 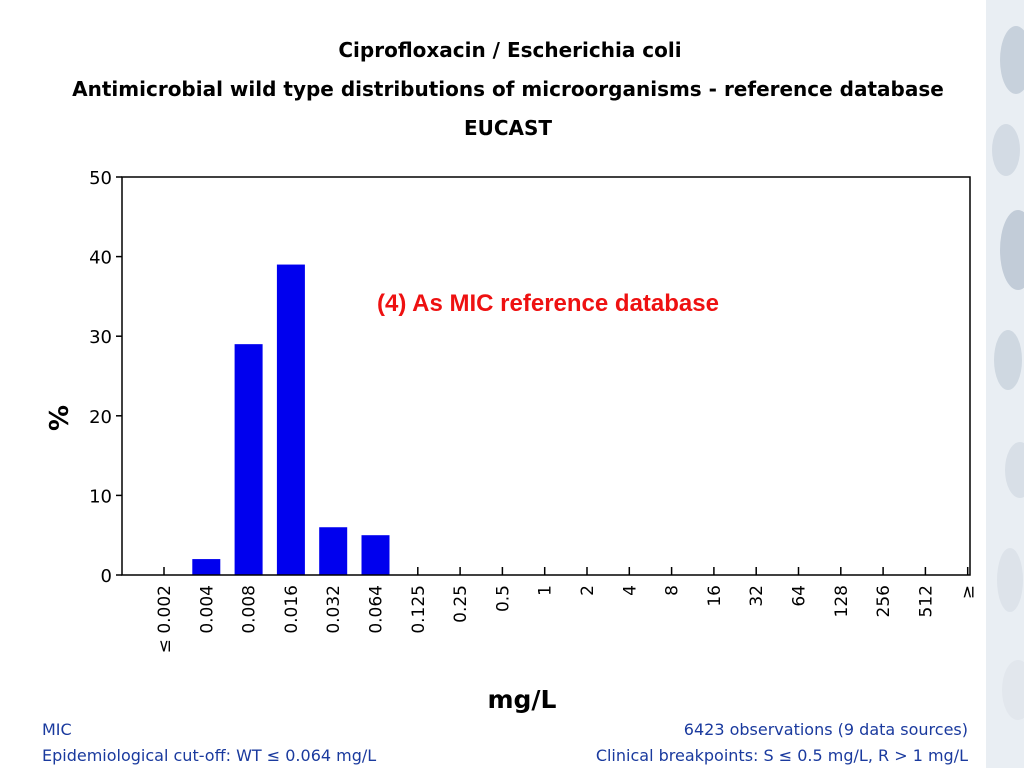 I want to click on y-tick-label: 40, so click(x=100, y=258).